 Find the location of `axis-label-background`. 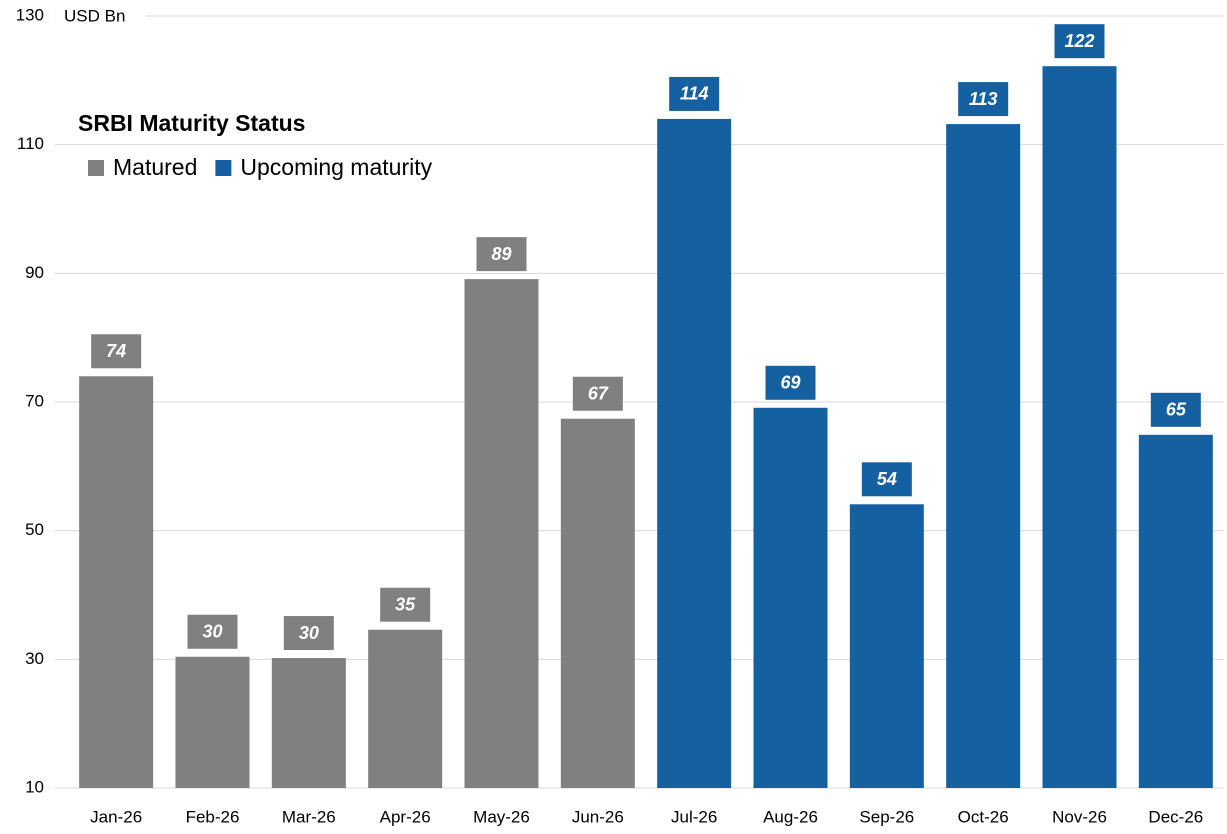

axis-label-background is located at coordinates (101, 16).